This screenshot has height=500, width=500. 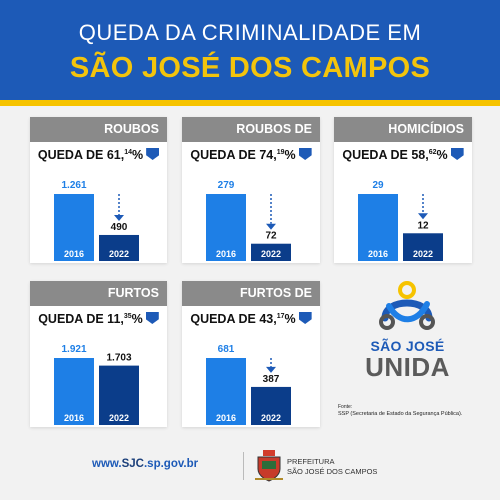 I want to click on value-label: 1.921, so click(x=73, y=349).